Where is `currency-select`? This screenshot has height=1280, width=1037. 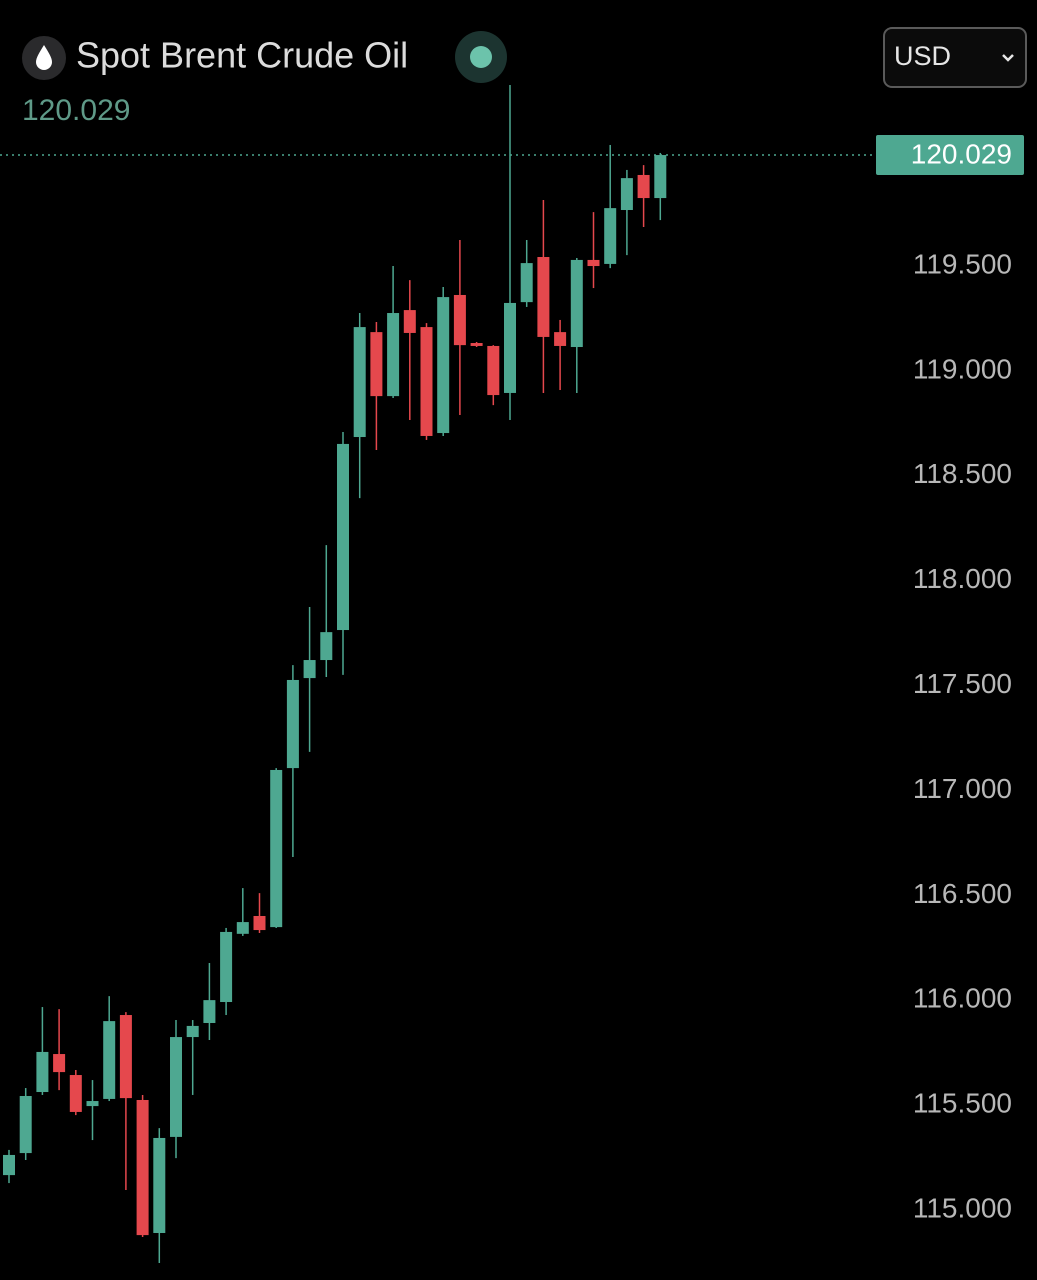
currency-select is located at coordinates (955, 57).